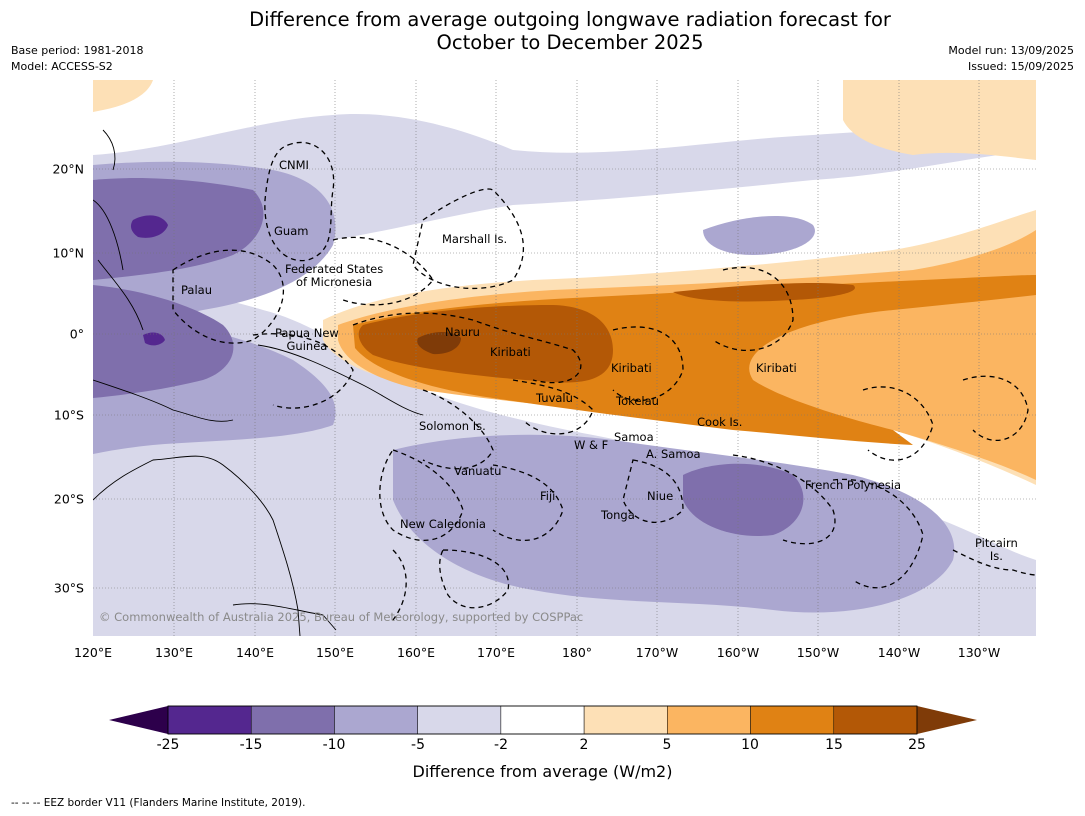 Image resolution: width=1085 pixels, height=816 pixels. Describe the element at coordinates (149, 226) in the screenshot. I see `anomaly-neg25-philippines` at that location.